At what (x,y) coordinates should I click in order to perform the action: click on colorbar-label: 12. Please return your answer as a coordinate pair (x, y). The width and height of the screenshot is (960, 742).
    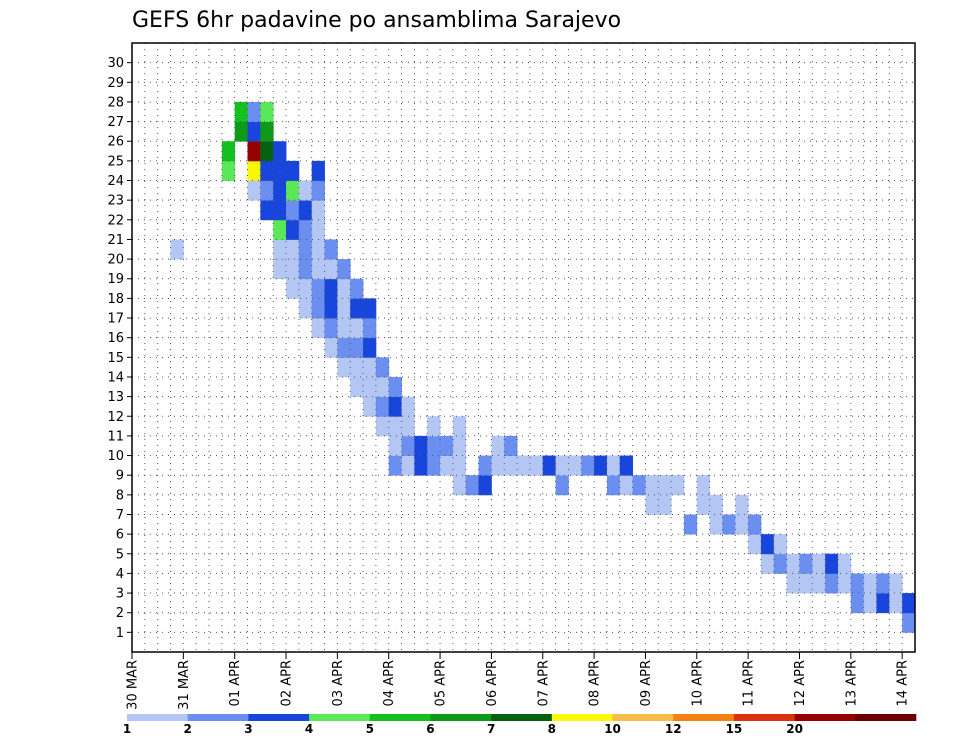
    Looking at the image, I should click on (673, 729).